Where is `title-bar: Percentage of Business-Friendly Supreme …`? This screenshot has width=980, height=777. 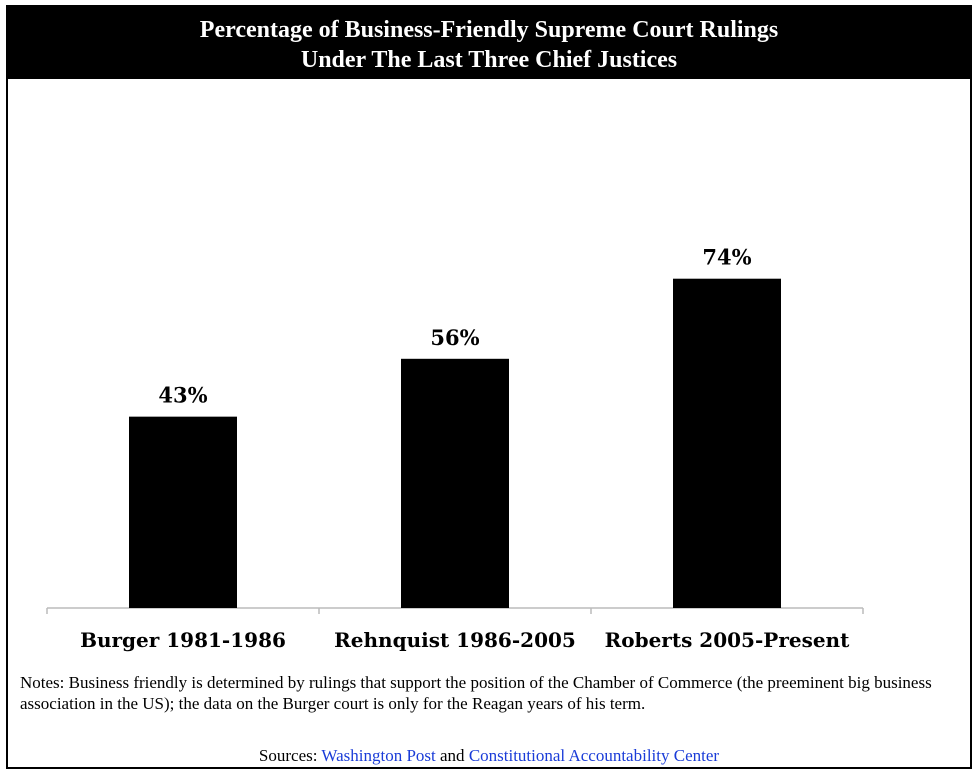 title-bar: Percentage of Business-Friendly Supreme … is located at coordinates (489, 43).